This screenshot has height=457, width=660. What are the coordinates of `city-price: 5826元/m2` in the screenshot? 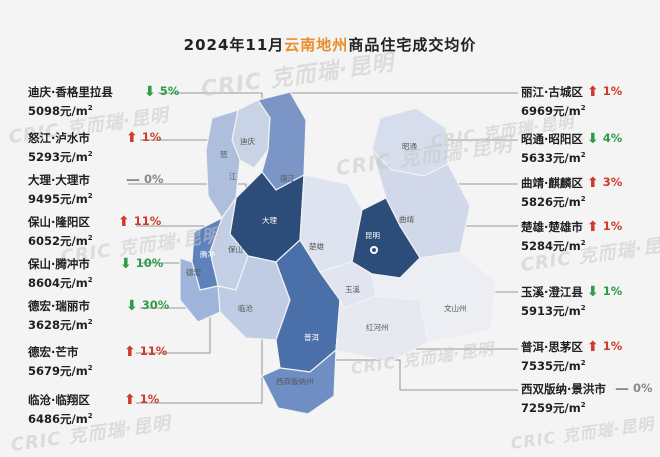 It's located at (553, 202).